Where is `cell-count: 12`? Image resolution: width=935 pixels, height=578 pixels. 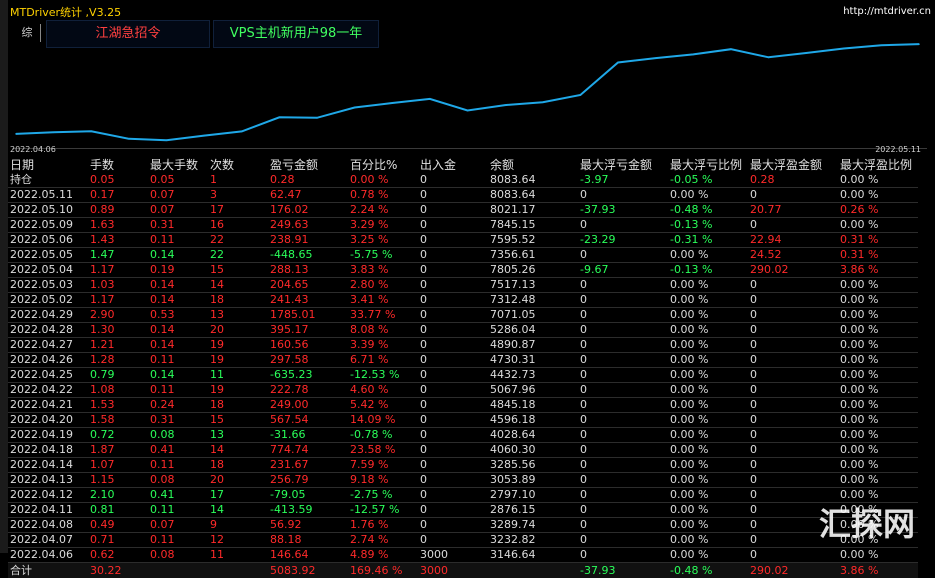
cell-count: 12 is located at coordinates (238, 540).